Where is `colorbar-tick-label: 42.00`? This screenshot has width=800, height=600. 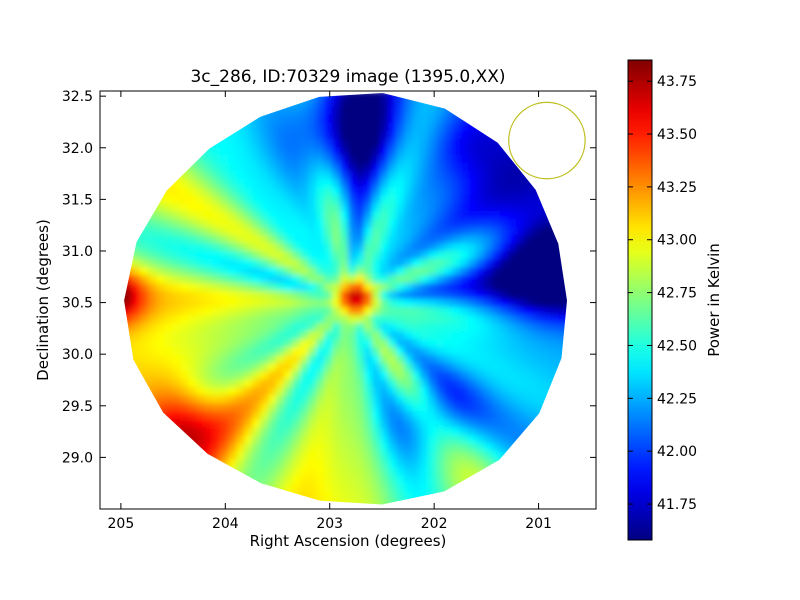
colorbar-tick-label: 42.00 is located at coordinates (677, 452).